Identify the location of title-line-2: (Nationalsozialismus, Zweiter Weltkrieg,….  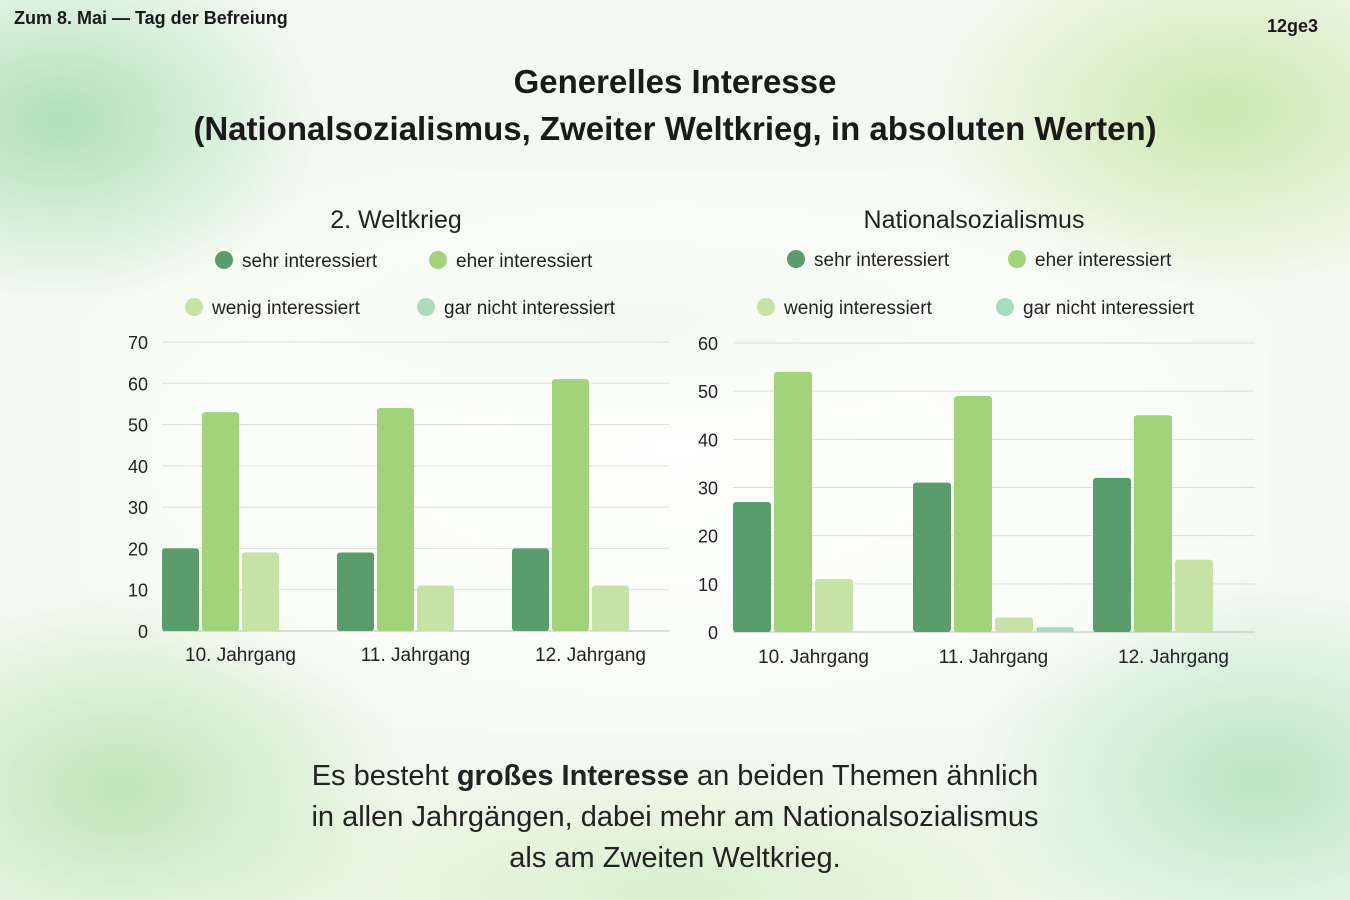
(675, 128).